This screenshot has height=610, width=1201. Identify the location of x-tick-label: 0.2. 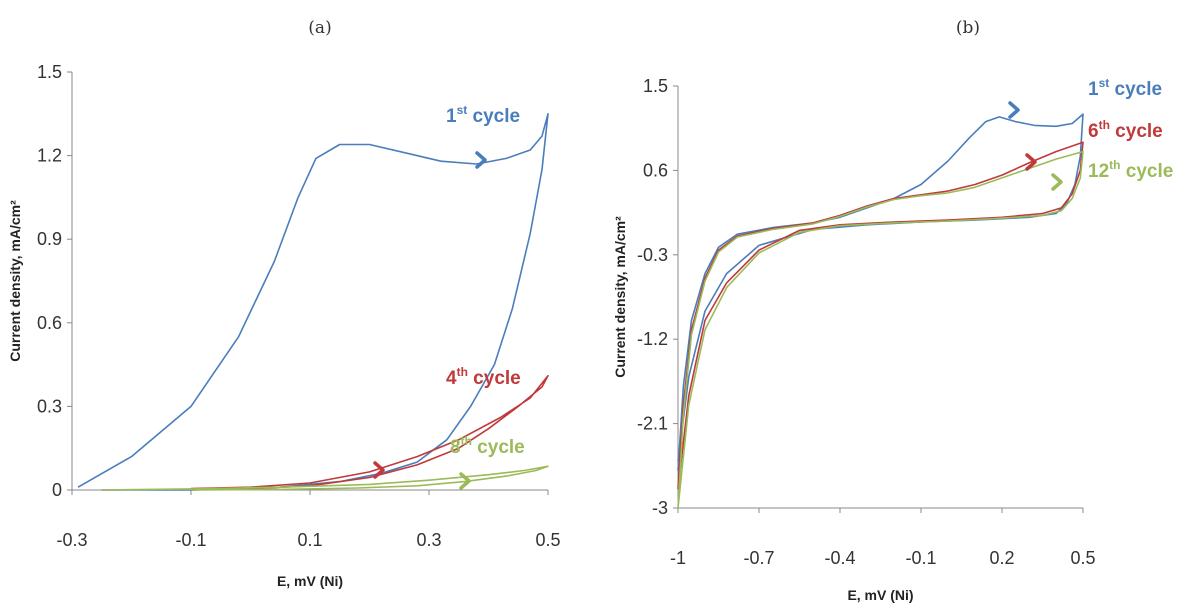
(1001, 558).